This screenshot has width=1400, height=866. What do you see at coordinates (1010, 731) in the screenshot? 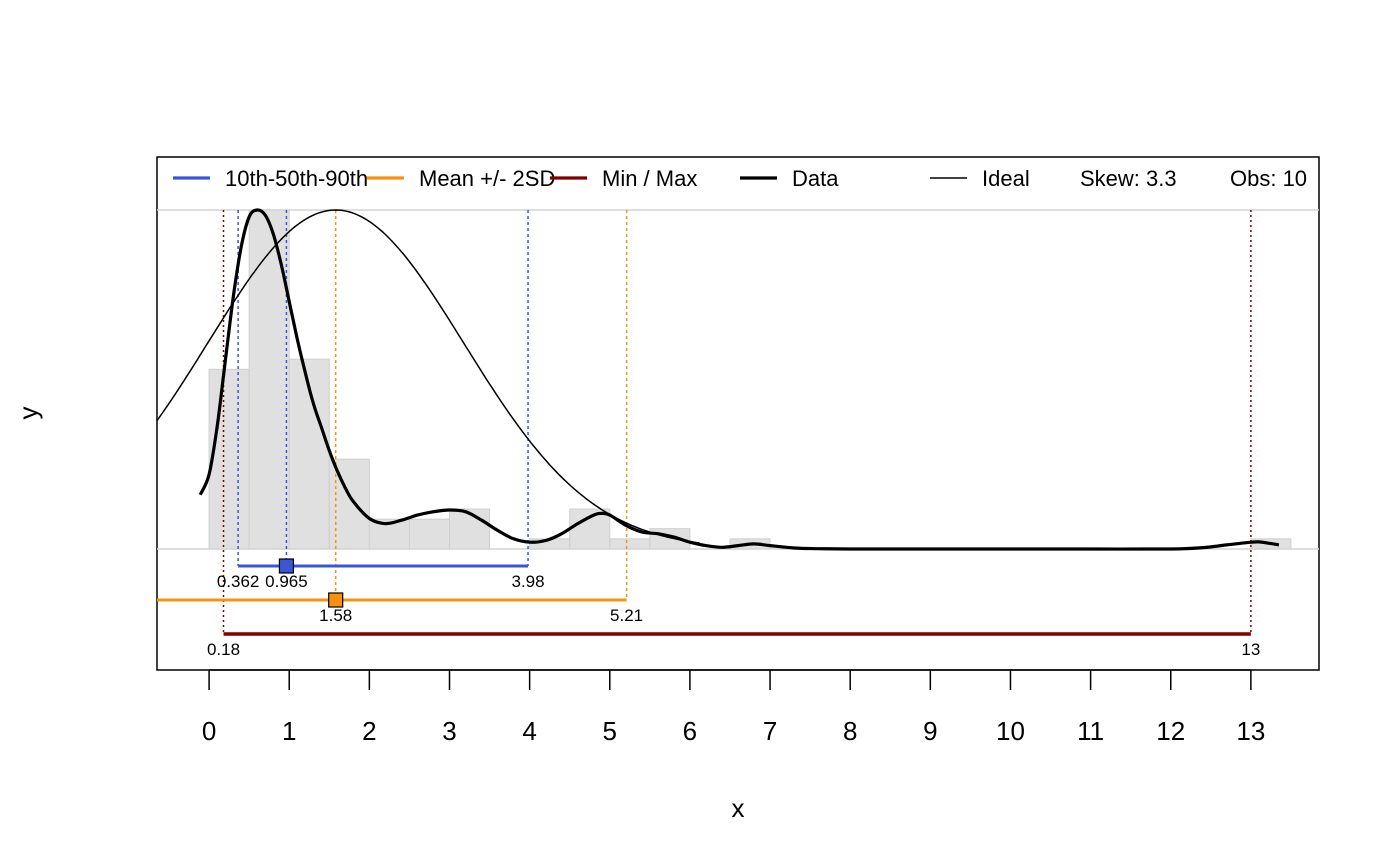
I see `x-tick-label: 10` at bounding box center [1010, 731].